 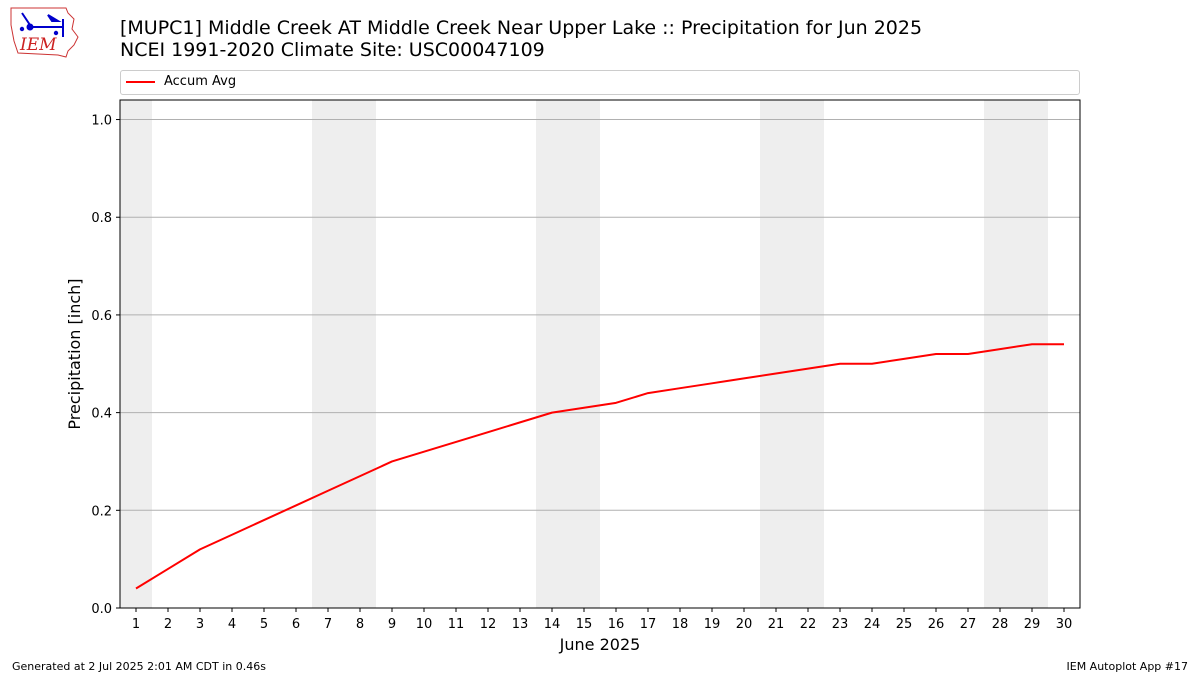 What do you see at coordinates (840, 624) in the screenshot?
I see `x-tick-label: 23` at bounding box center [840, 624].